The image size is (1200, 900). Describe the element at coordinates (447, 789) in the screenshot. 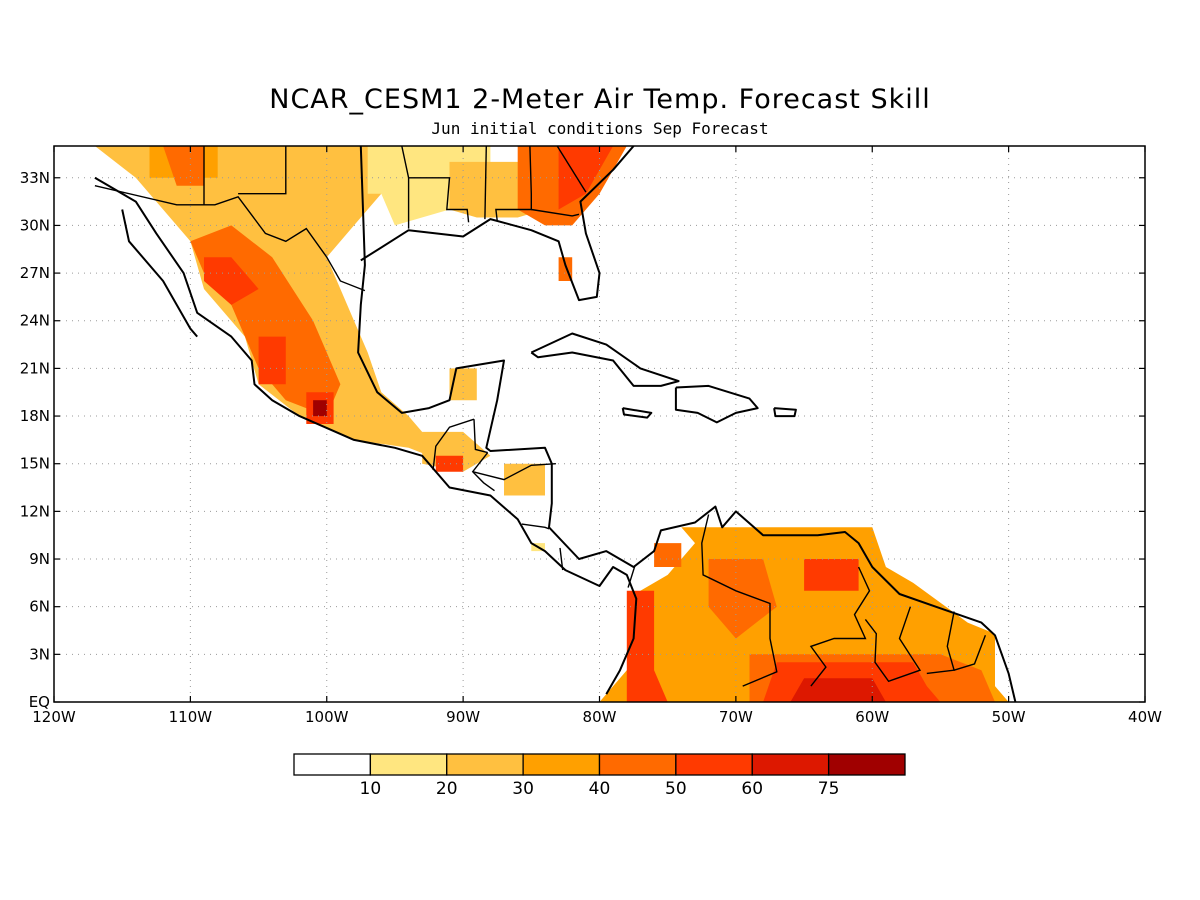

I see `colorbar-label: 20` at that location.